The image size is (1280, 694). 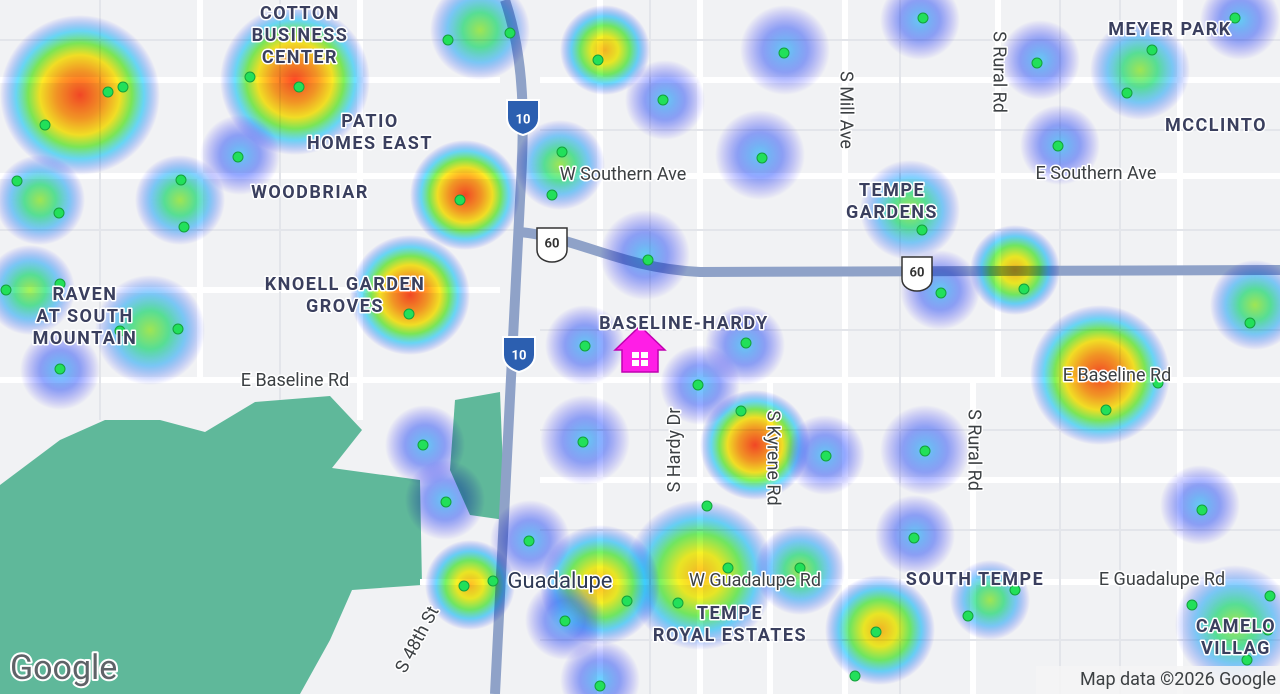 What do you see at coordinates (730, 635) in the screenshot?
I see `place-label: ROYAL ESTATES` at bounding box center [730, 635].